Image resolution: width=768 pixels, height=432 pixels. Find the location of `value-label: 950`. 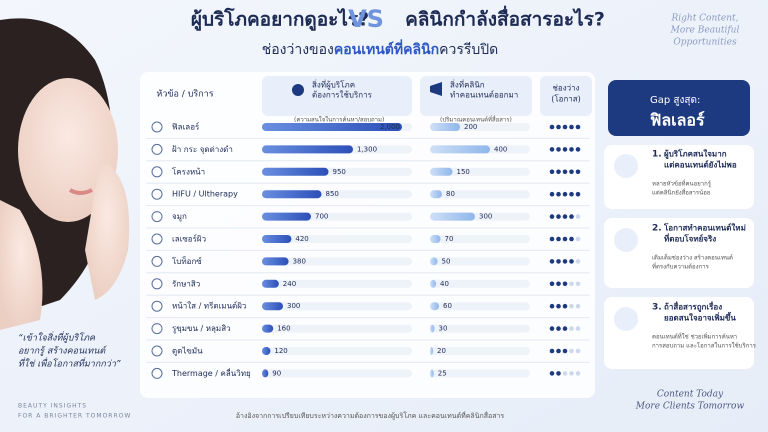

value-label: 950 is located at coordinates (339, 172).